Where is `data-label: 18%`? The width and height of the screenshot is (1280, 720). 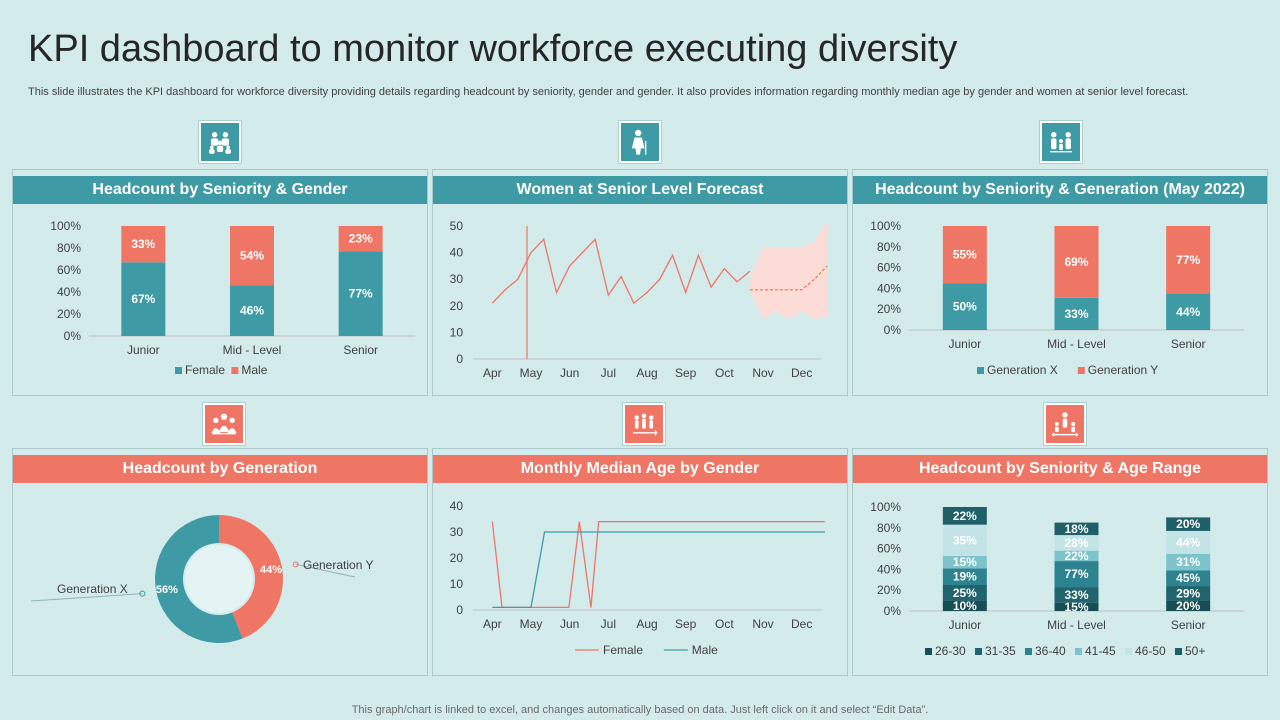 data-label: 18% is located at coordinates (1076, 529).